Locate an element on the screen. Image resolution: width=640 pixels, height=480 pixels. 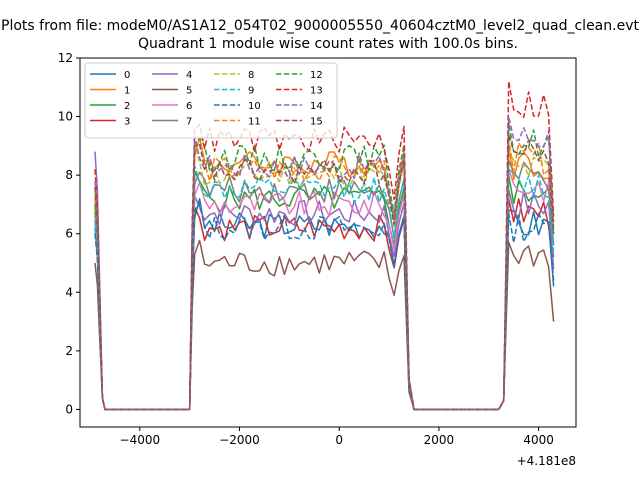
legend-label: 10 is located at coordinates (254, 106).